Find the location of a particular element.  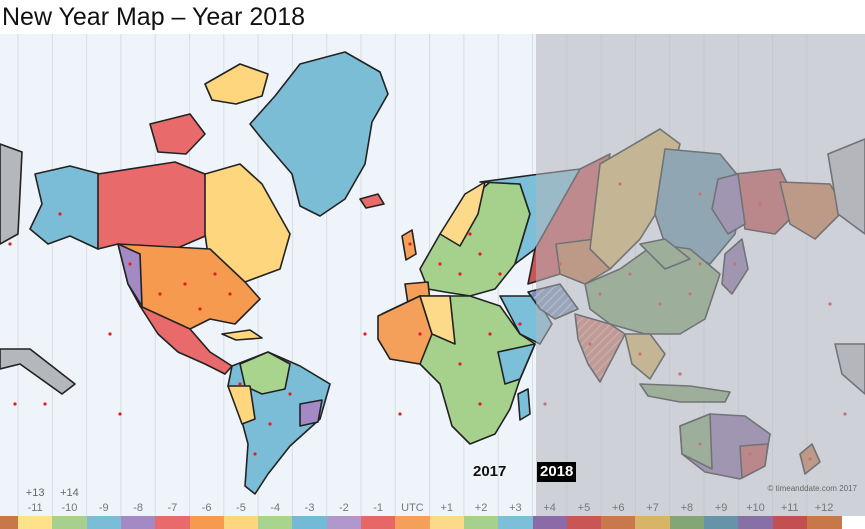

tz-label: -4 is located at coordinates (275, 508).